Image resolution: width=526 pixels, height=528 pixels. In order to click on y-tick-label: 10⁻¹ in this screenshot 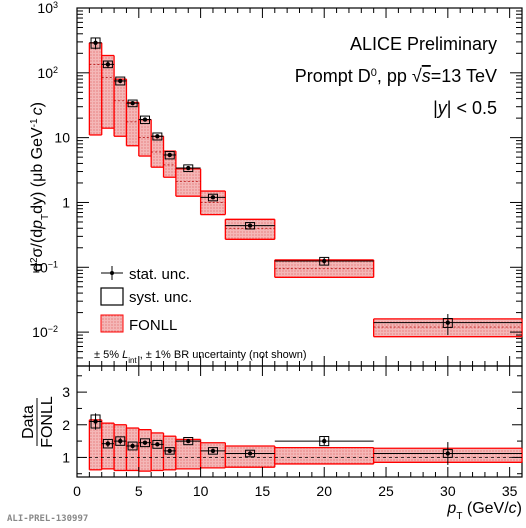, I will do `click(45, 267)`.